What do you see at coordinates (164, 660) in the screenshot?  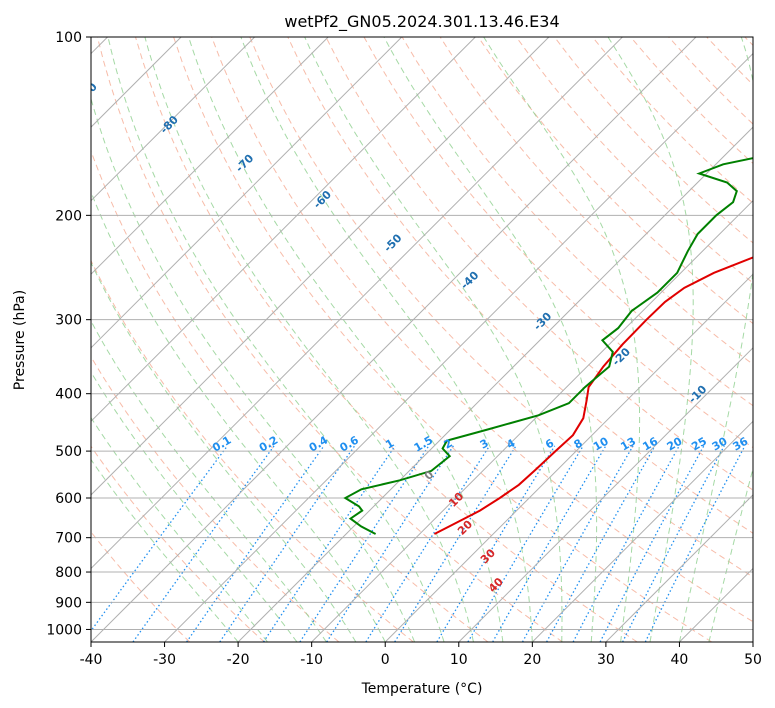 I see `x-tick-label: -30` at bounding box center [164, 660].